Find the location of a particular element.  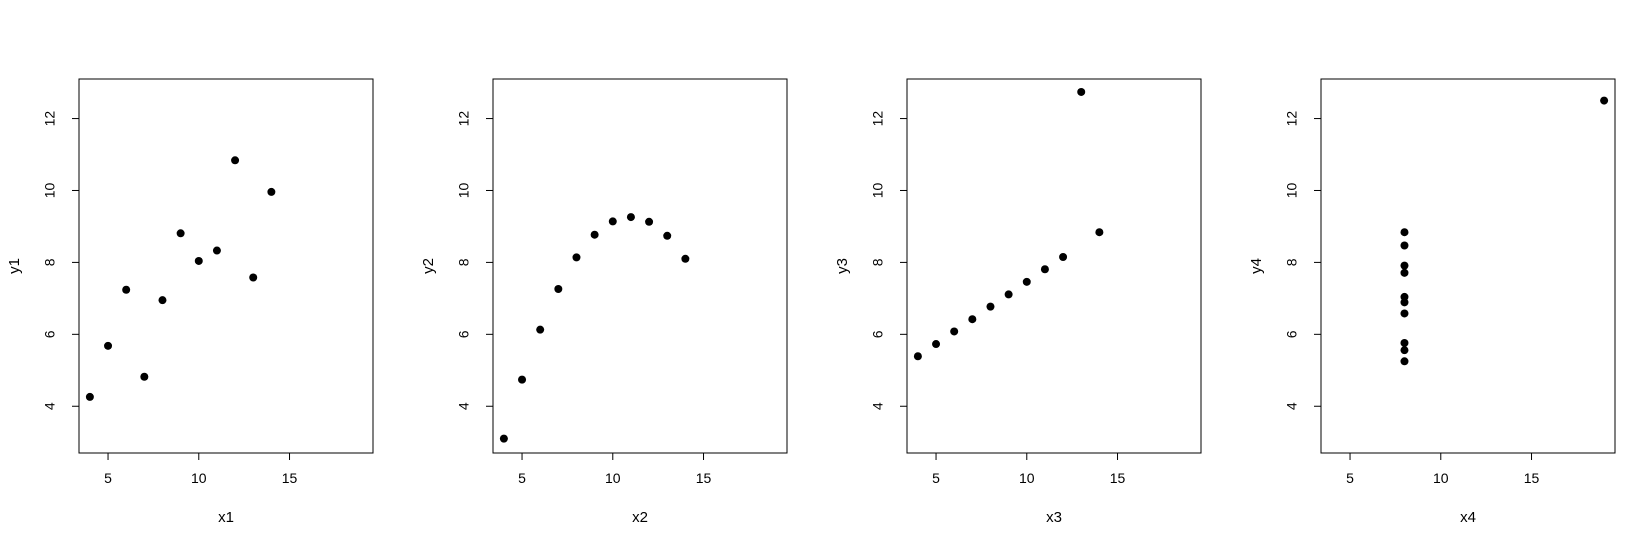

x-axis-label: x2 is located at coordinates (640, 517).